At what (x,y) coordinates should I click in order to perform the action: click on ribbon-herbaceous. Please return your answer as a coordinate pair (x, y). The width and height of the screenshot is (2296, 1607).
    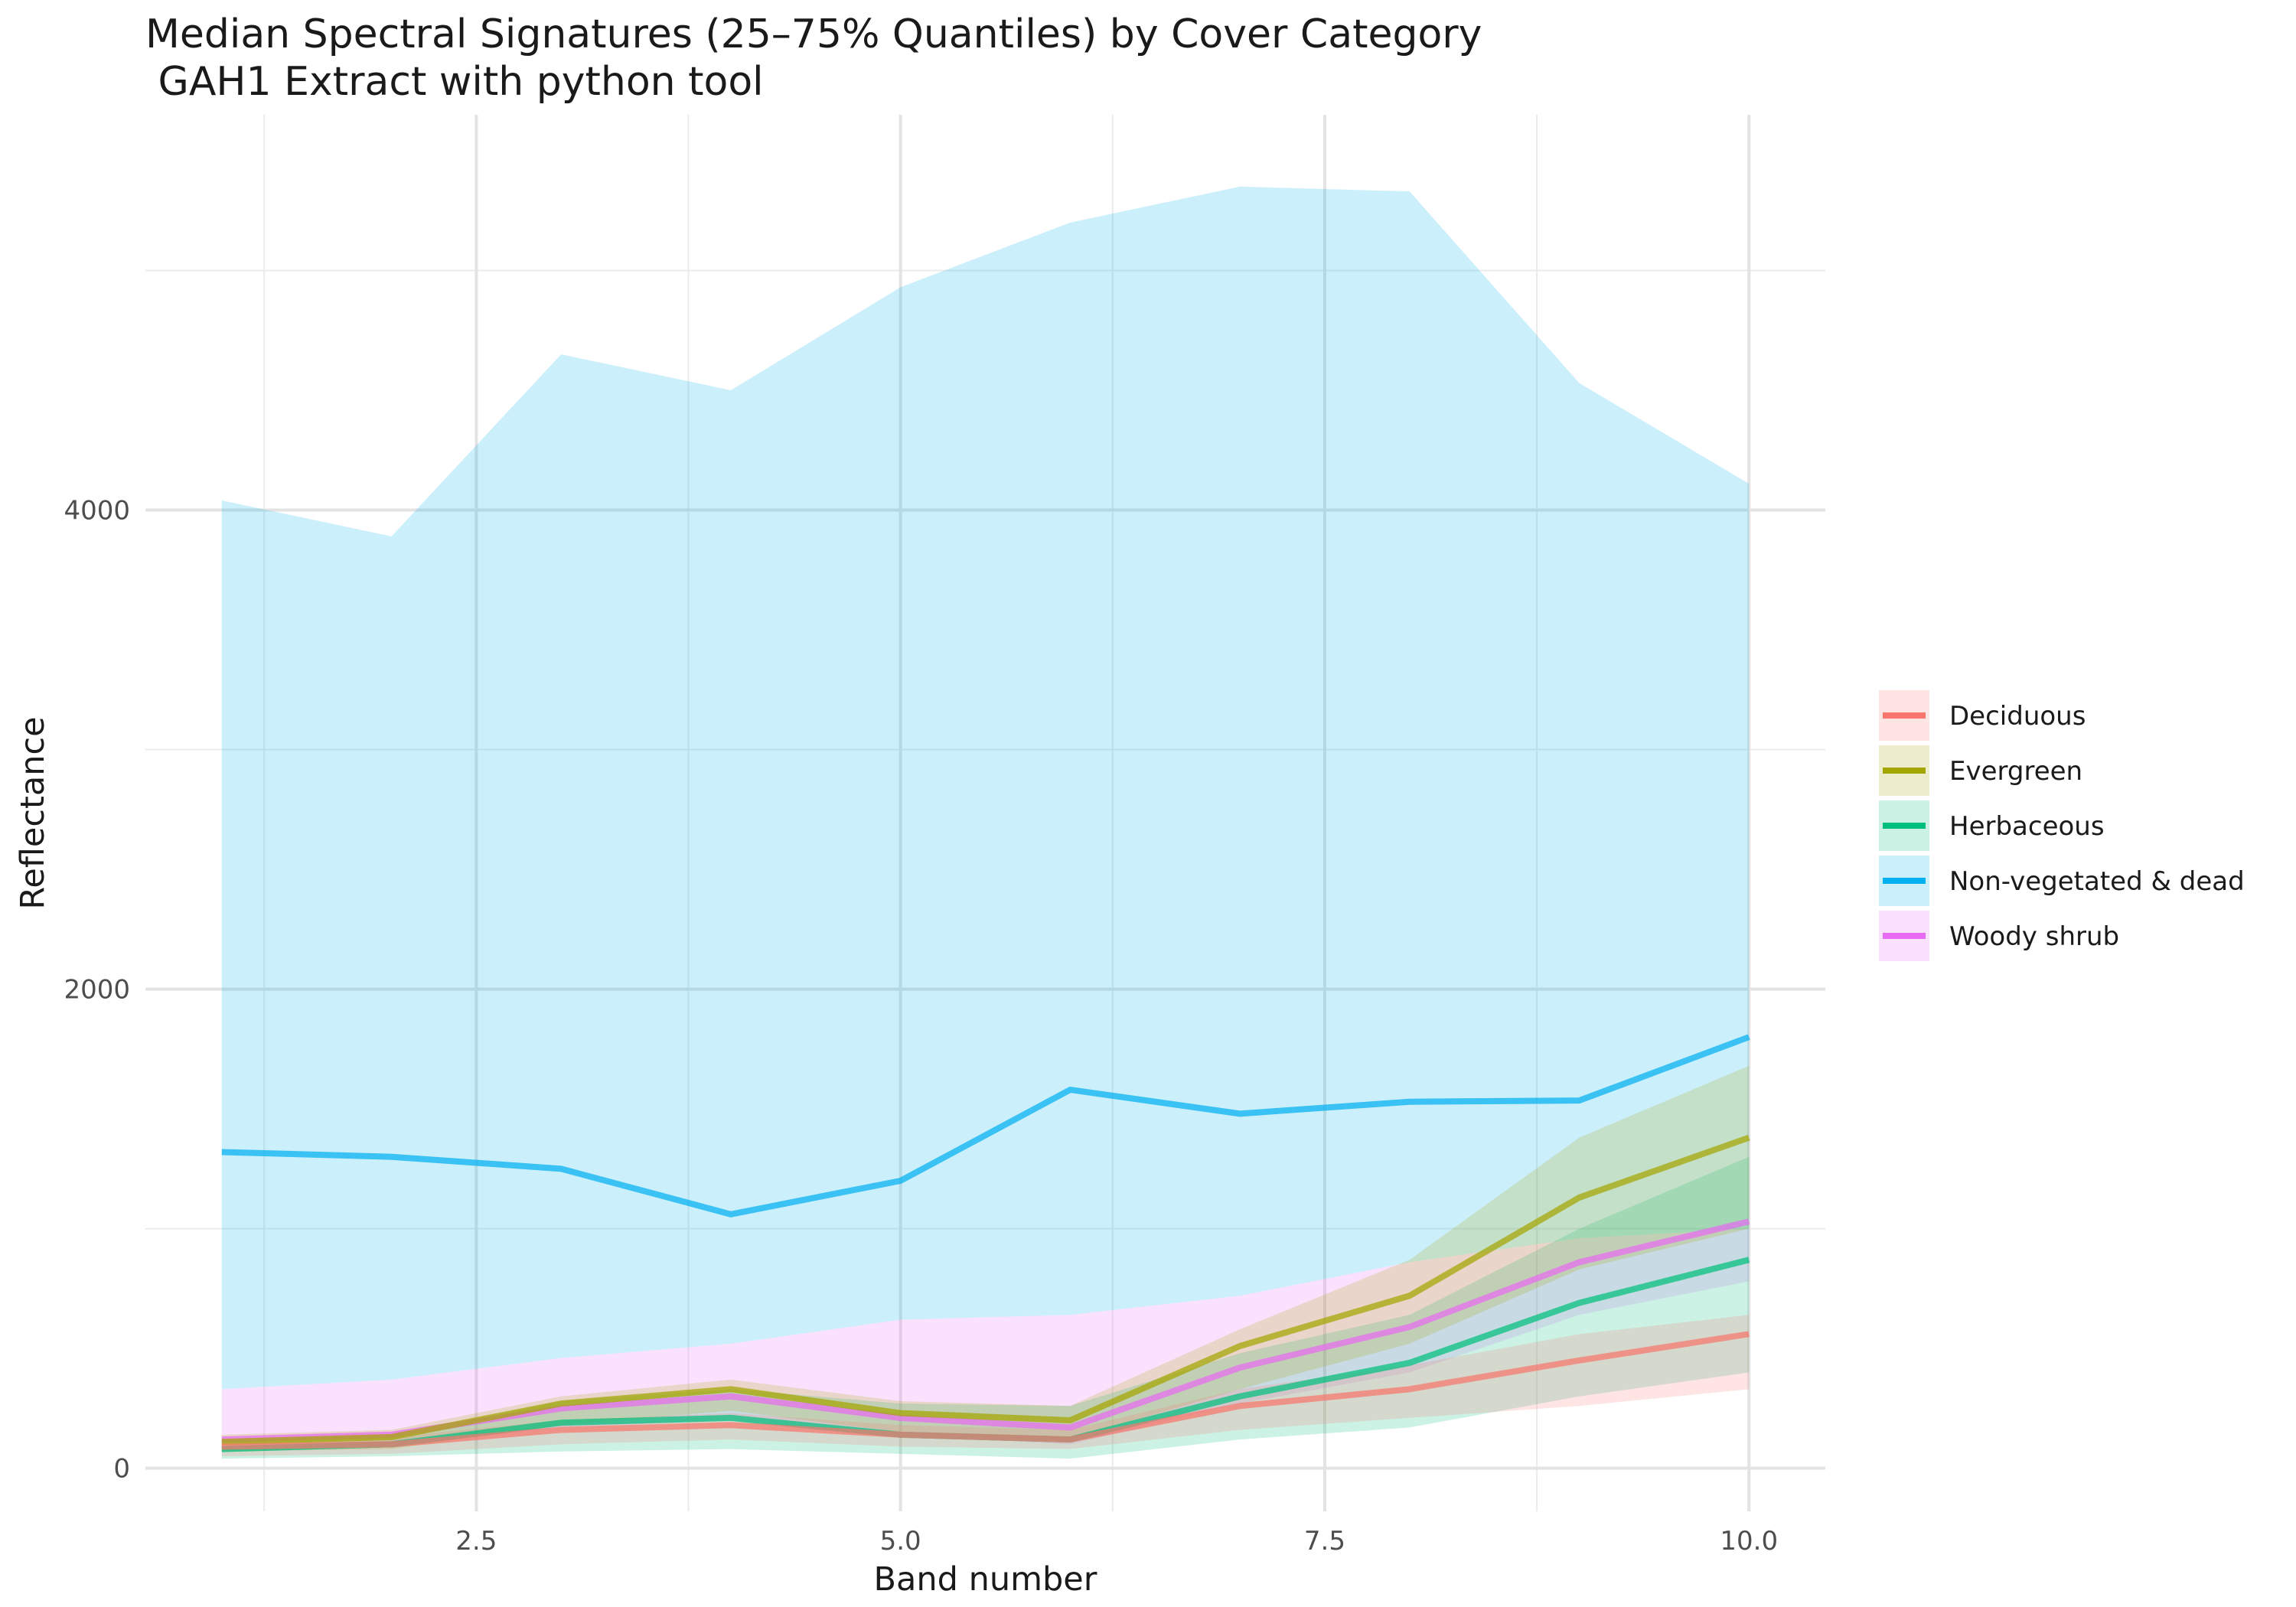
    Looking at the image, I should click on (985, 1307).